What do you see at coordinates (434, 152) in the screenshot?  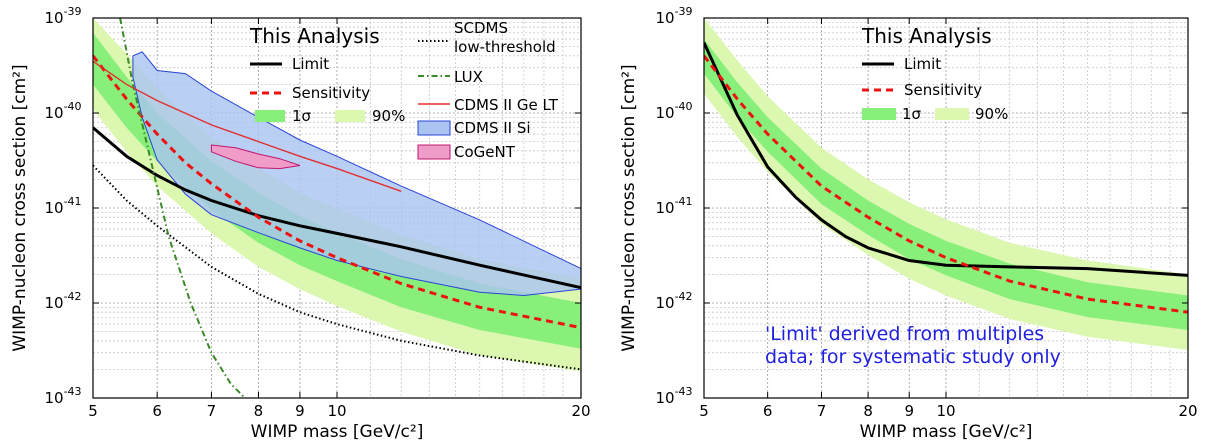 I see `left-legend-cogent-swatch` at bounding box center [434, 152].